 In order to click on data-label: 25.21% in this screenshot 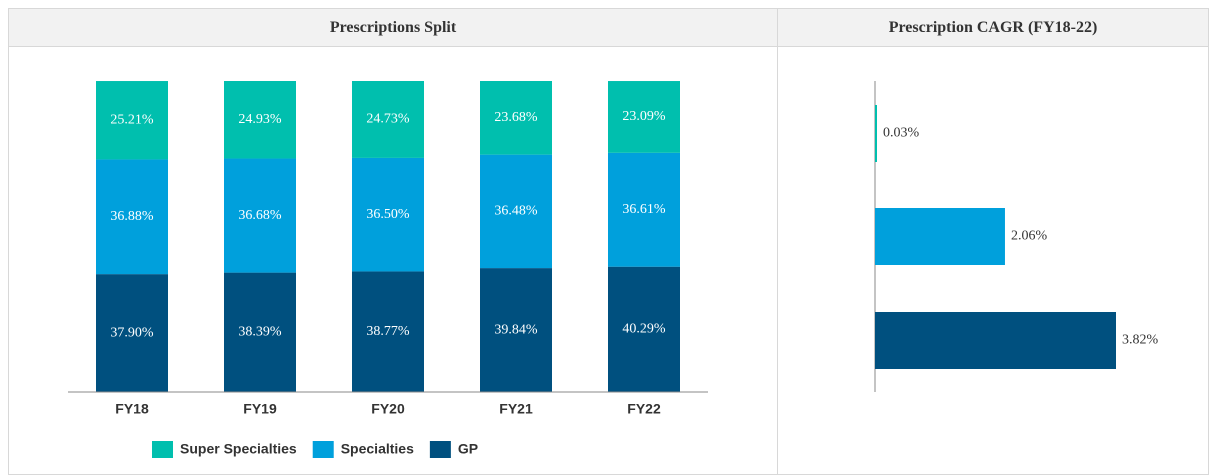, I will do `click(132, 119)`.